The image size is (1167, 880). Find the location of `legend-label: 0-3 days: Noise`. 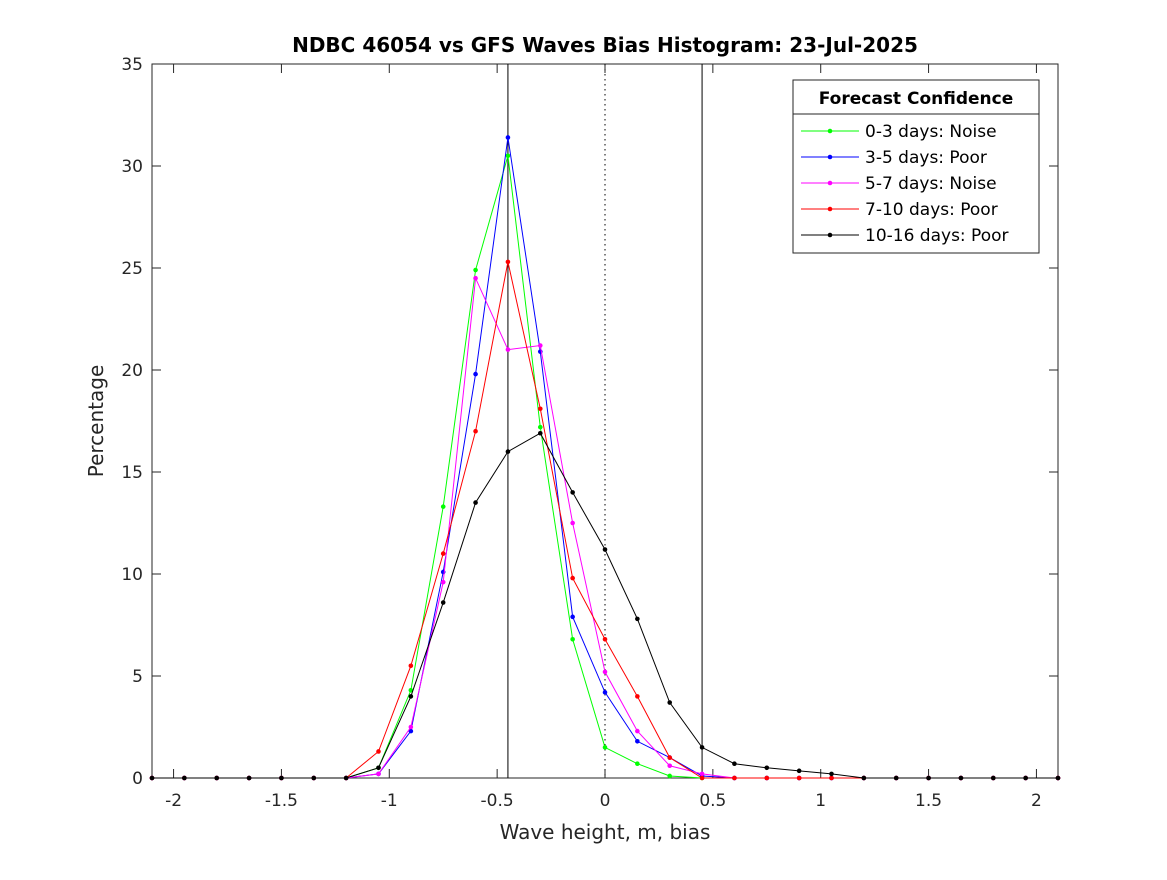

legend-label: 0-3 days: Noise is located at coordinates (931, 132).